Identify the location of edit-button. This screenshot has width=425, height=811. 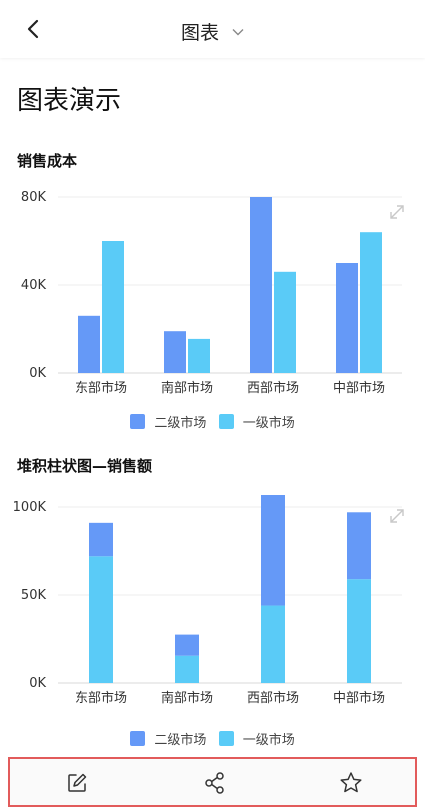
(77, 783).